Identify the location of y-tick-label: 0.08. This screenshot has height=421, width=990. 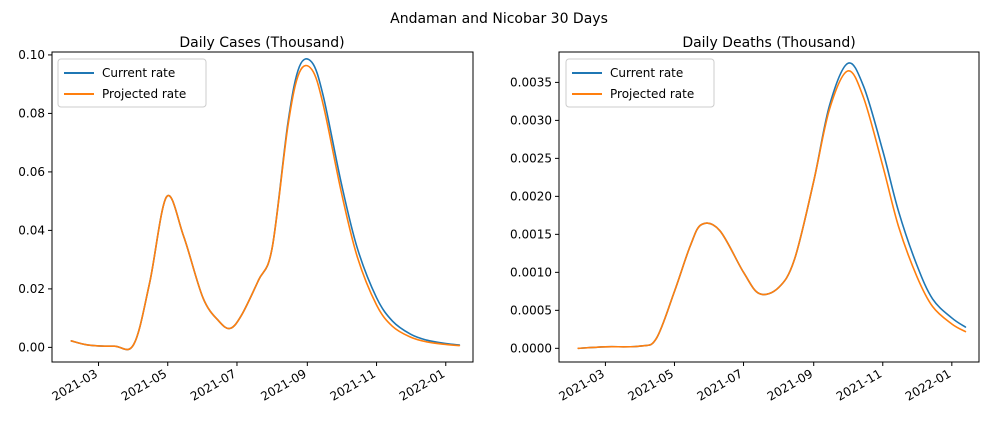
(31, 113).